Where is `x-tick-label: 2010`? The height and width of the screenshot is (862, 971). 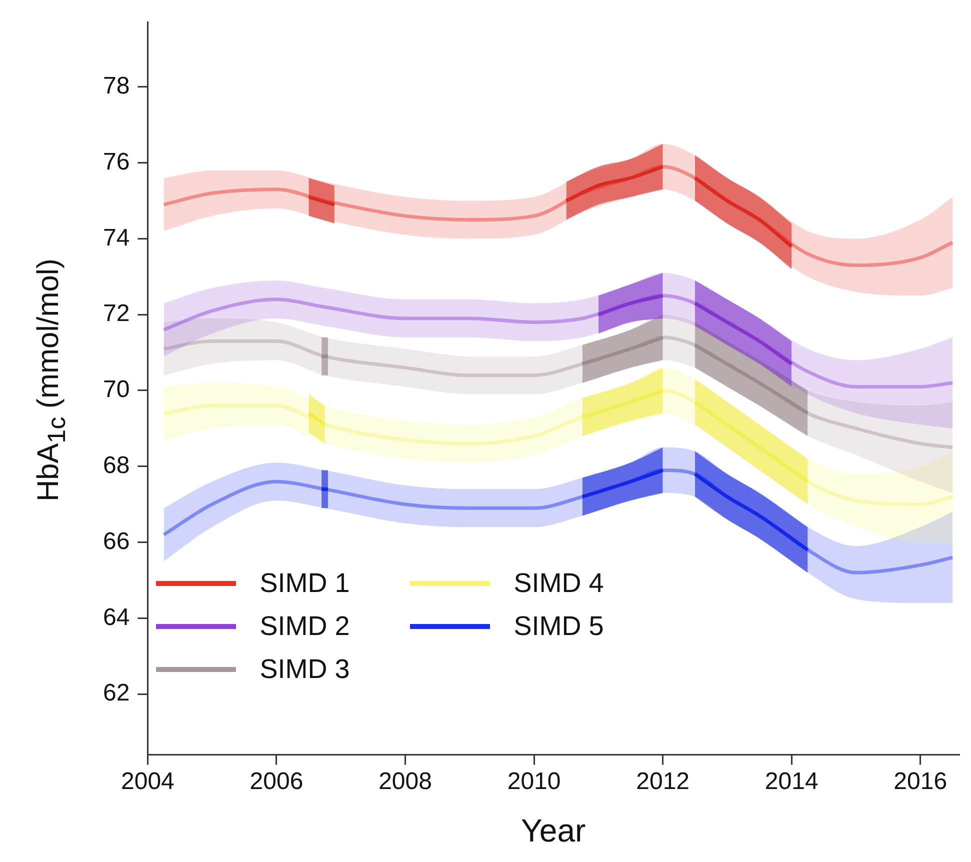
x-tick-label: 2010 is located at coordinates (534, 781).